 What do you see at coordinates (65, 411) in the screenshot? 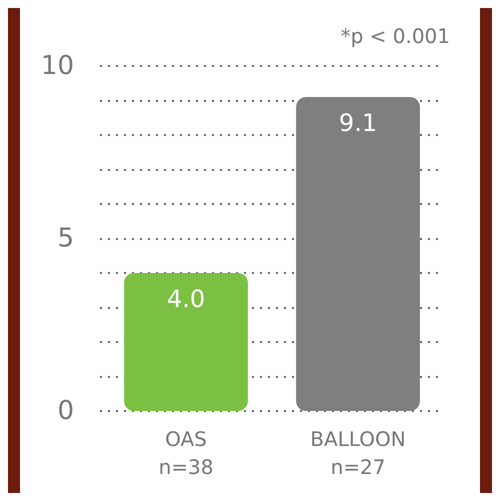
I see `y-tick-label: 0` at bounding box center [65, 411].